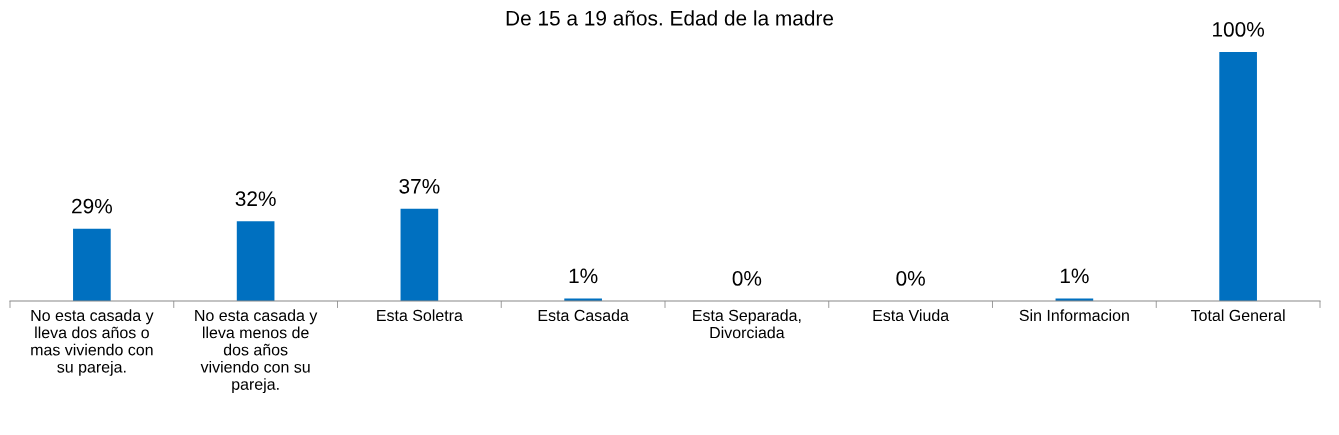  Describe the element at coordinates (420, 315) in the screenshot. I see `x-tick-label: Esta Soletra` at that location.